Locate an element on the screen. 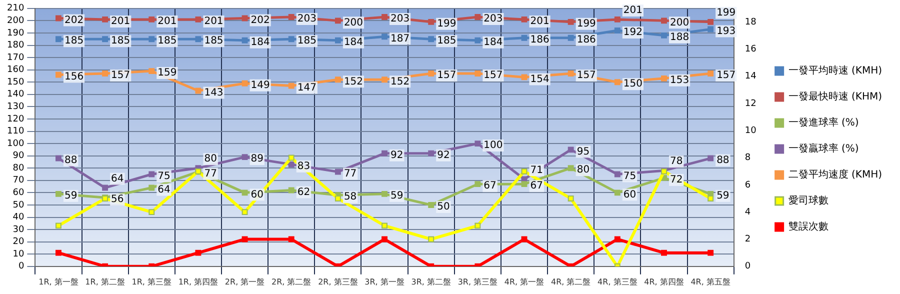 Image resolution: width=900 pixels, height=294 pixels. x-tick-label: 1R, 第一盤 is located at coordinates (58, 281).